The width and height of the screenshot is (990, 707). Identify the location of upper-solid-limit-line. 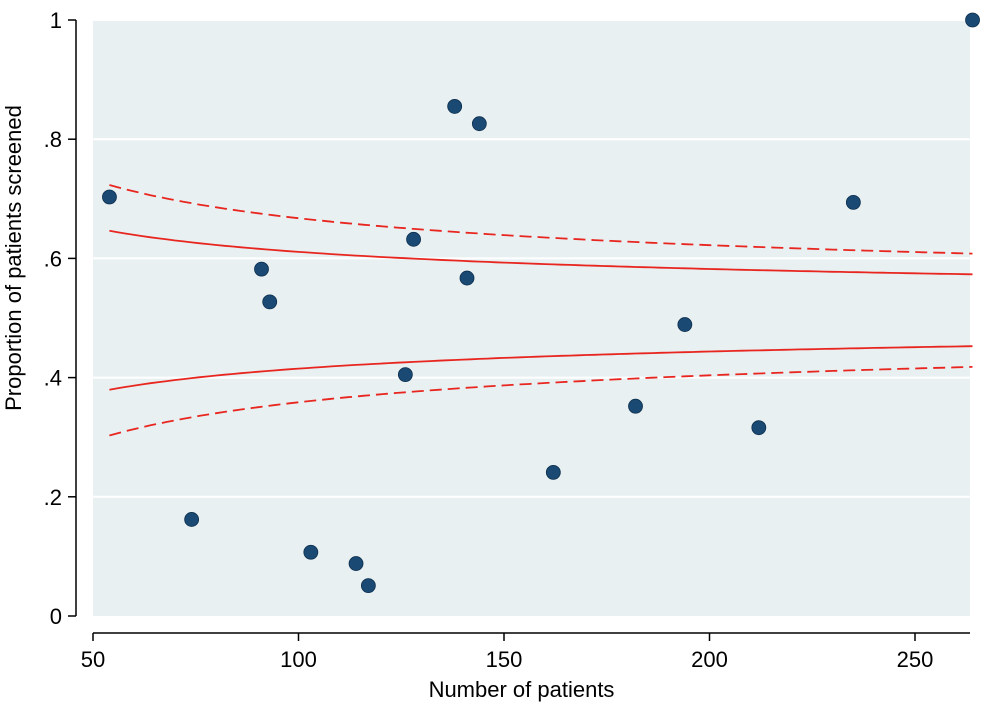
(541, 252).